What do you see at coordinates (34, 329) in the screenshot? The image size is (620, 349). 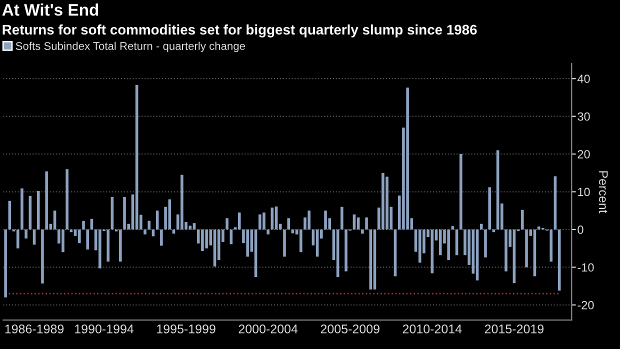 I see `x-tick-label: 1986-1989` at bounding box center [34, 329].